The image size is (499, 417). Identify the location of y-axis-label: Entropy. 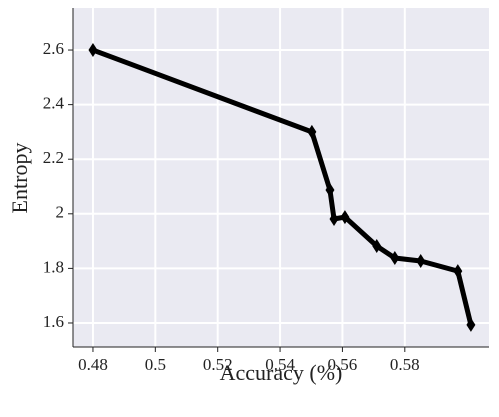
(19, 178).